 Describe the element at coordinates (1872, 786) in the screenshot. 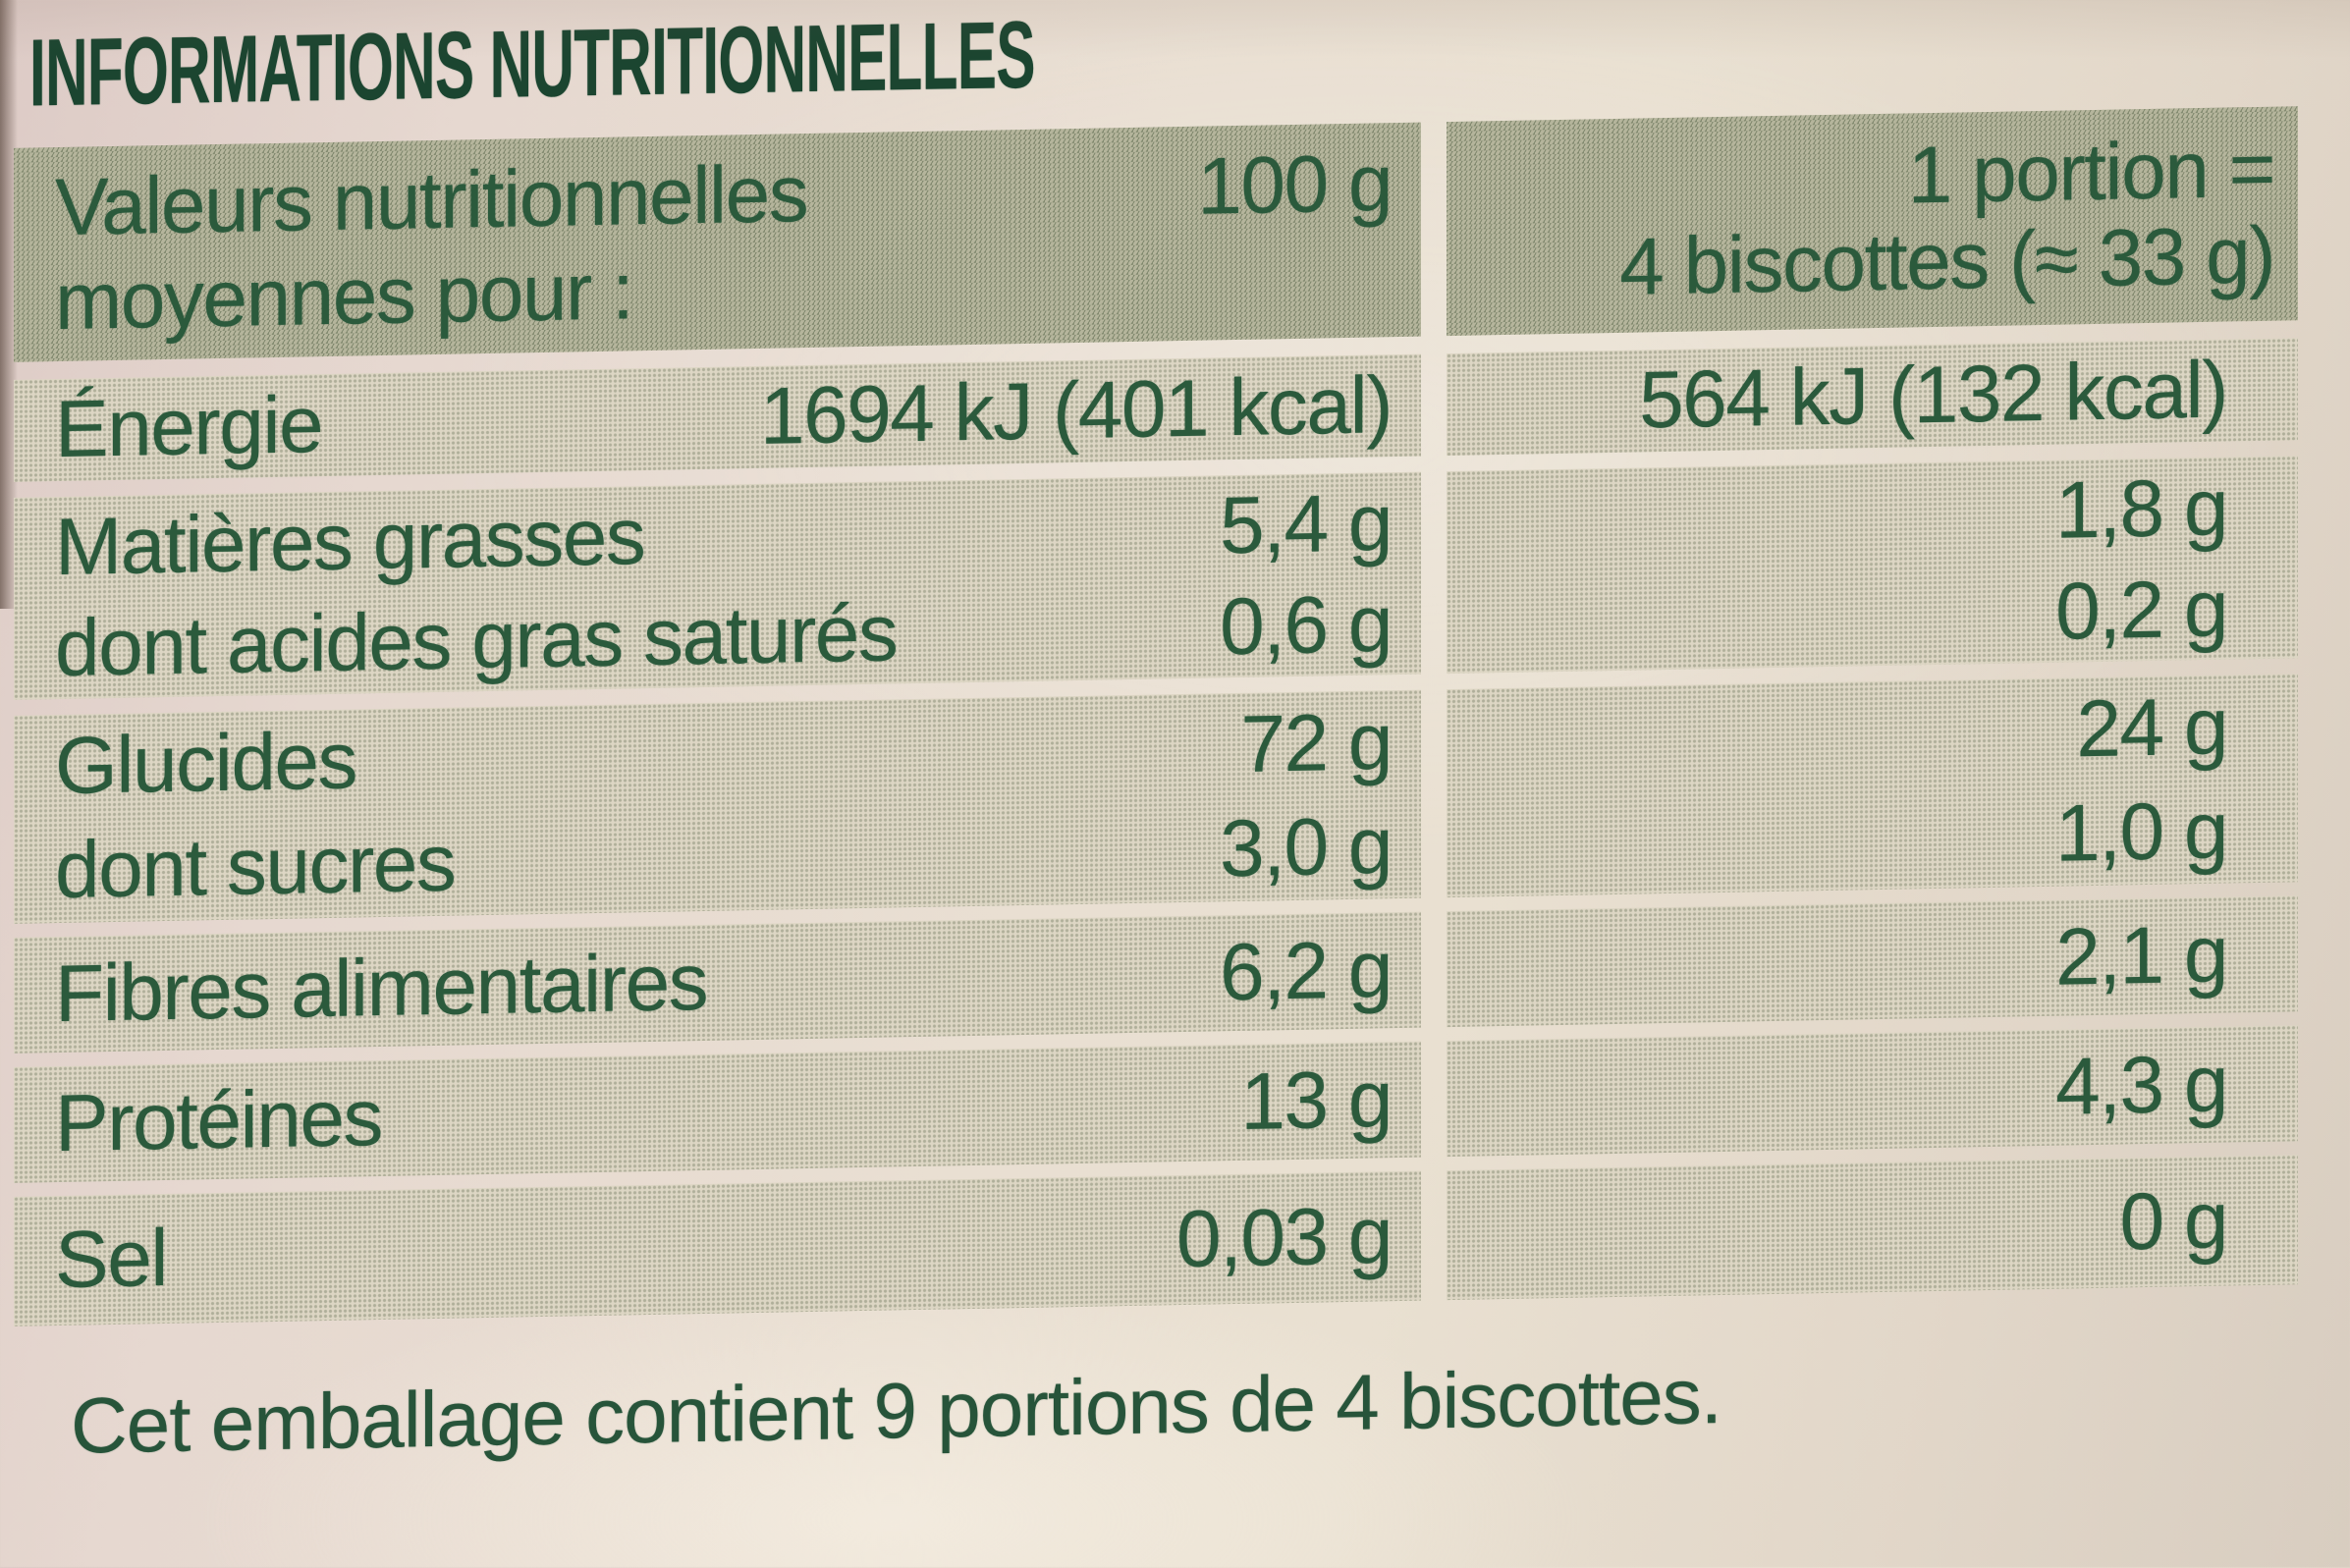

I see `carb-portion-cell: 24 g 1,0 g` at that location.